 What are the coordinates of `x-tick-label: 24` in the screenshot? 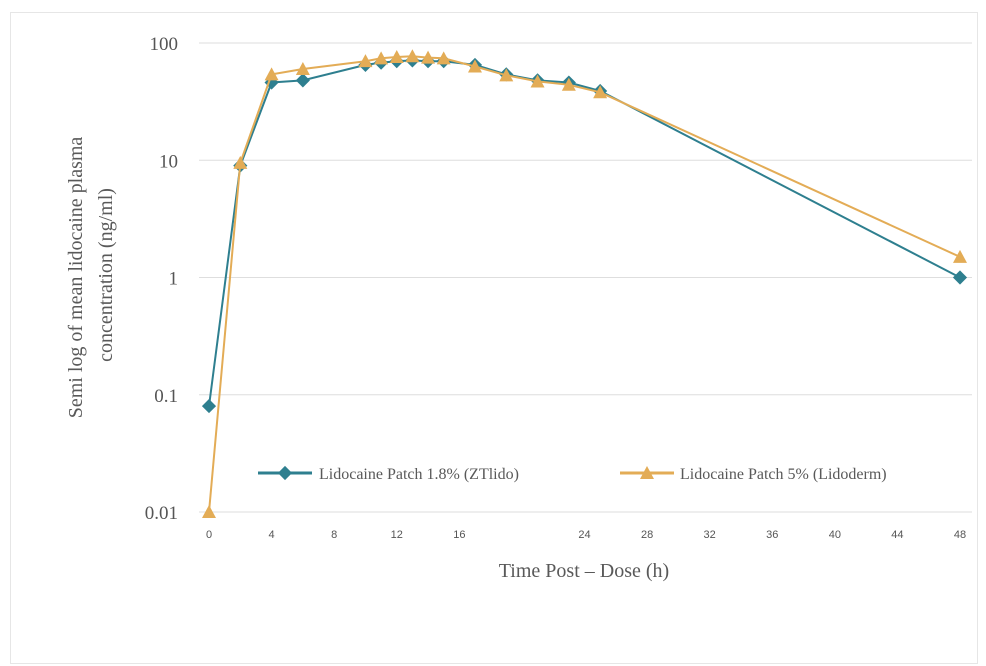 It's located at (584, 535).